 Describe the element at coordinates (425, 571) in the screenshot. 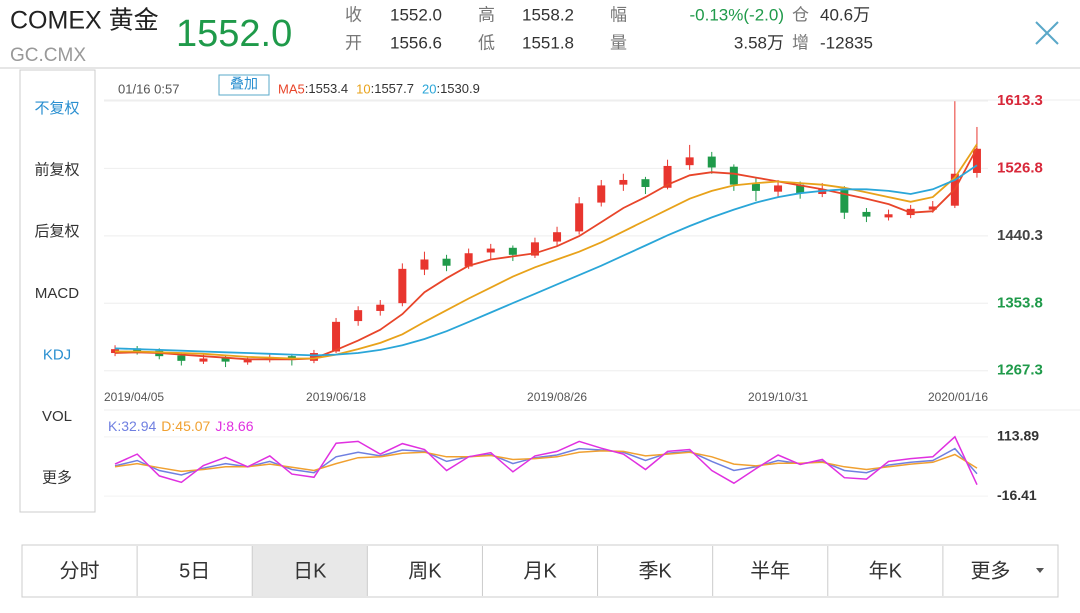

I see `tab: 周K` at that location.